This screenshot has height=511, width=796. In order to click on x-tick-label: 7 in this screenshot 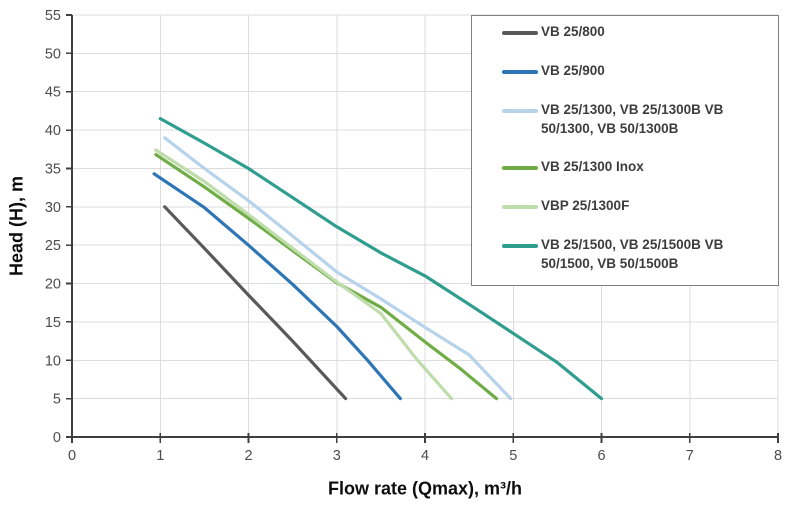, I will do `click(690, 456)`.